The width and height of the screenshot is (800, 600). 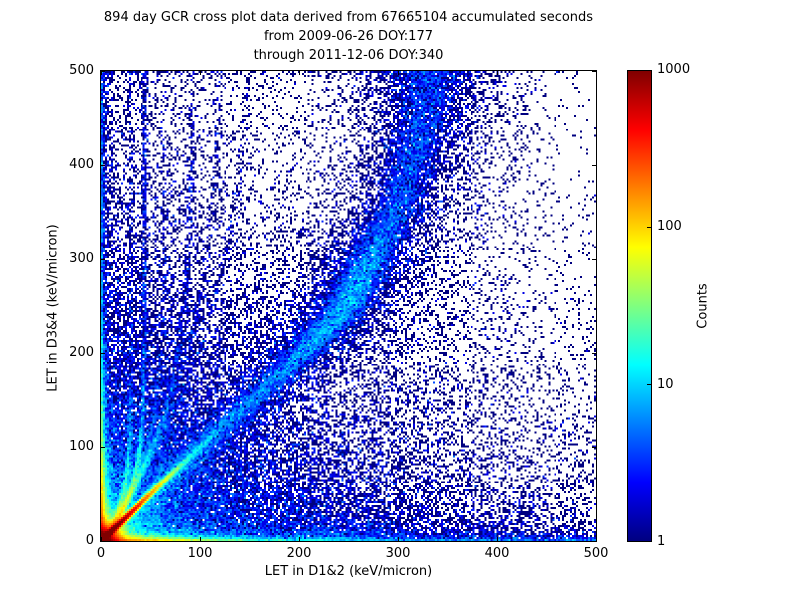 I want to click on y-axis-tick-label: 100, so click(x=81, y=446).